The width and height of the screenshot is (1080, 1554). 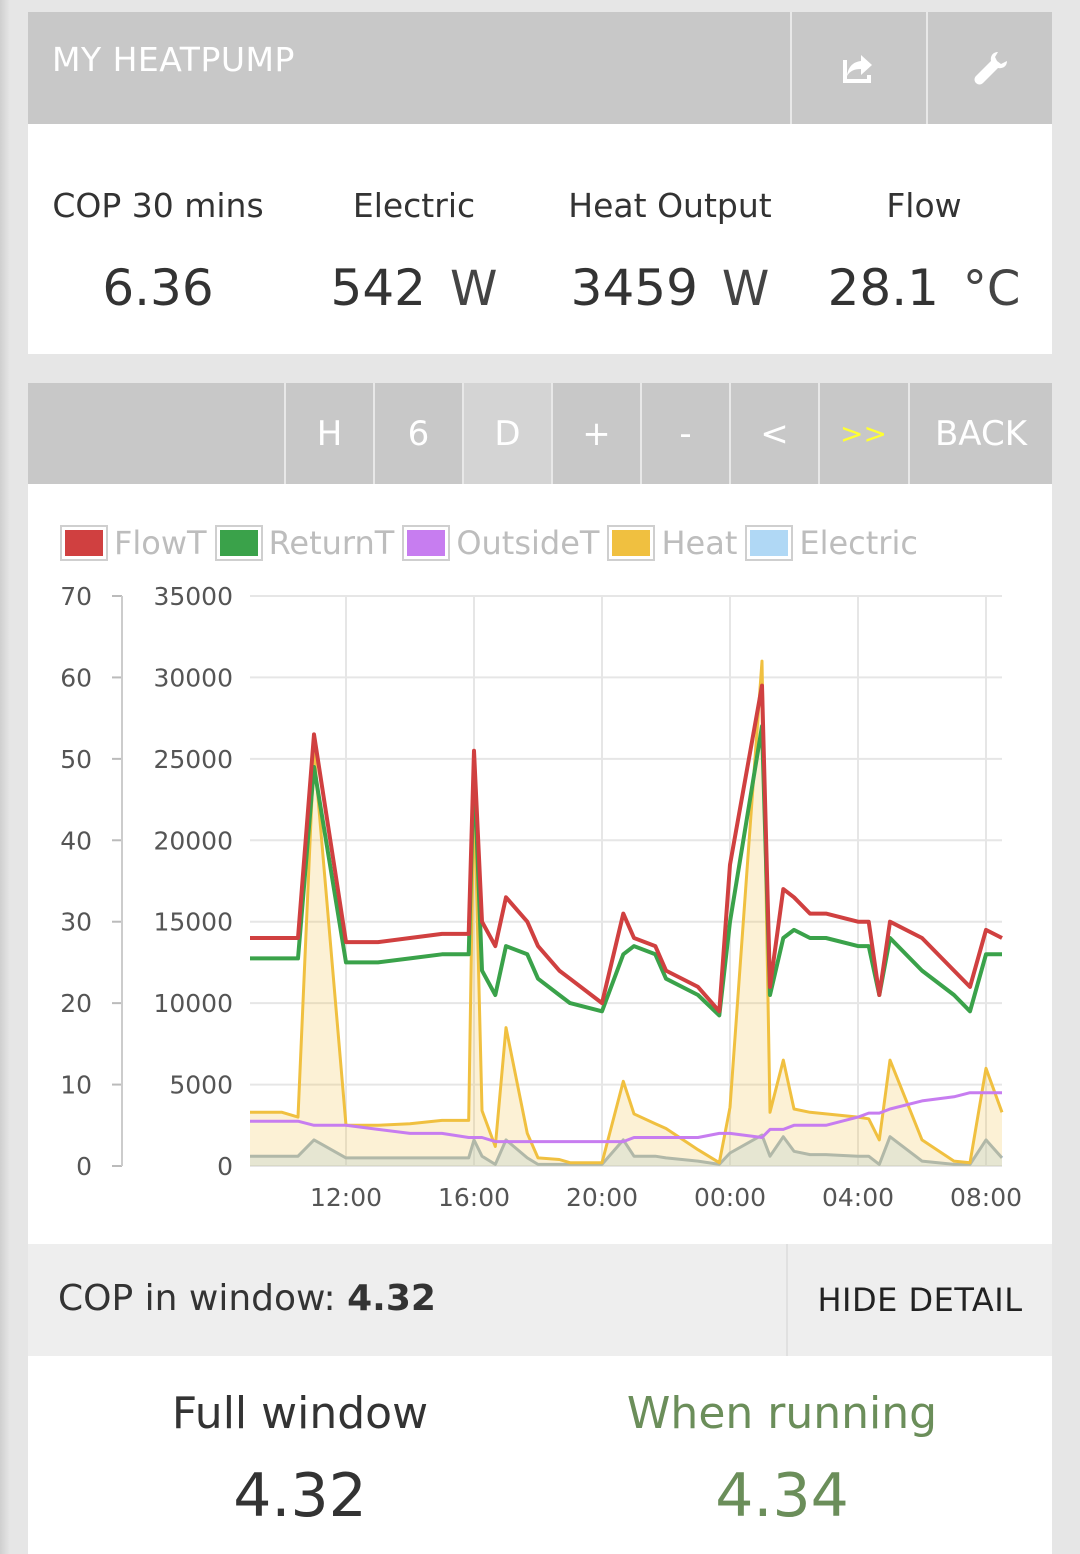 What do you see at coordinates (158, 251) in the screenshot?
I see `stat-cop: COP 30 mins 6.36` at bounding box center [158, 251].